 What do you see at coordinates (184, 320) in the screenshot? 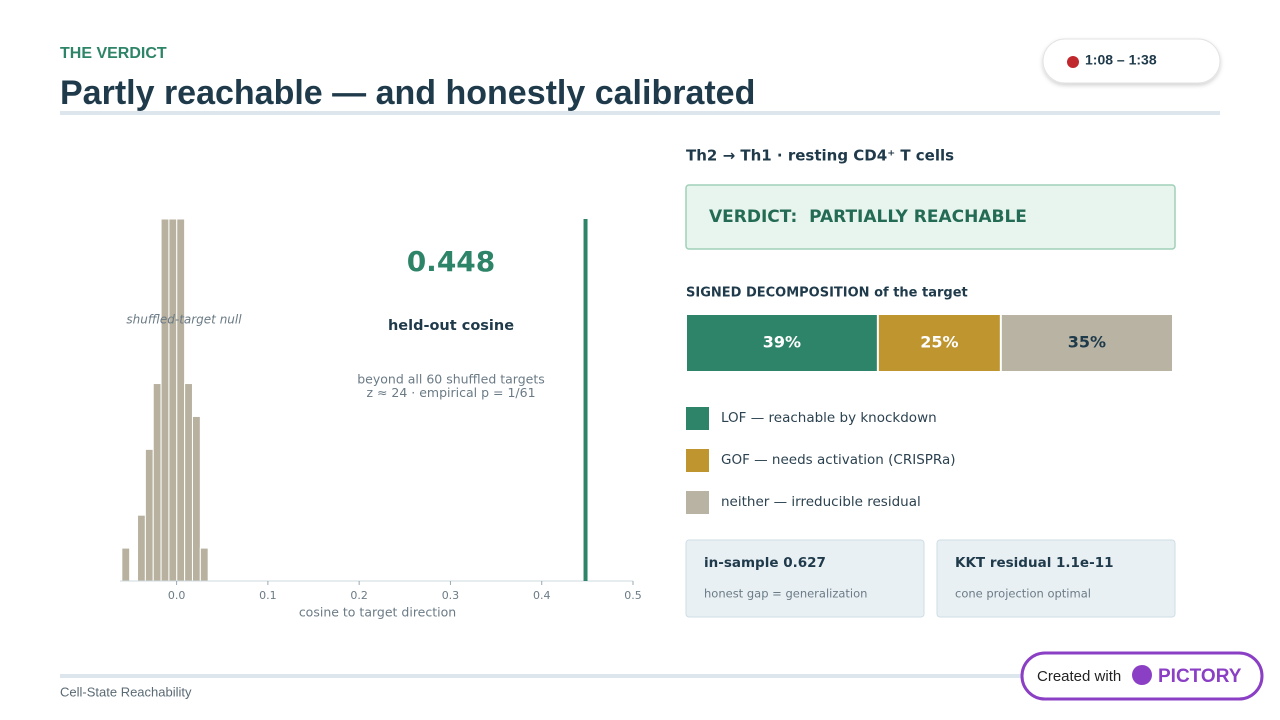
I see `null-label: shuffled-target null` at bounding box center [184, 320].